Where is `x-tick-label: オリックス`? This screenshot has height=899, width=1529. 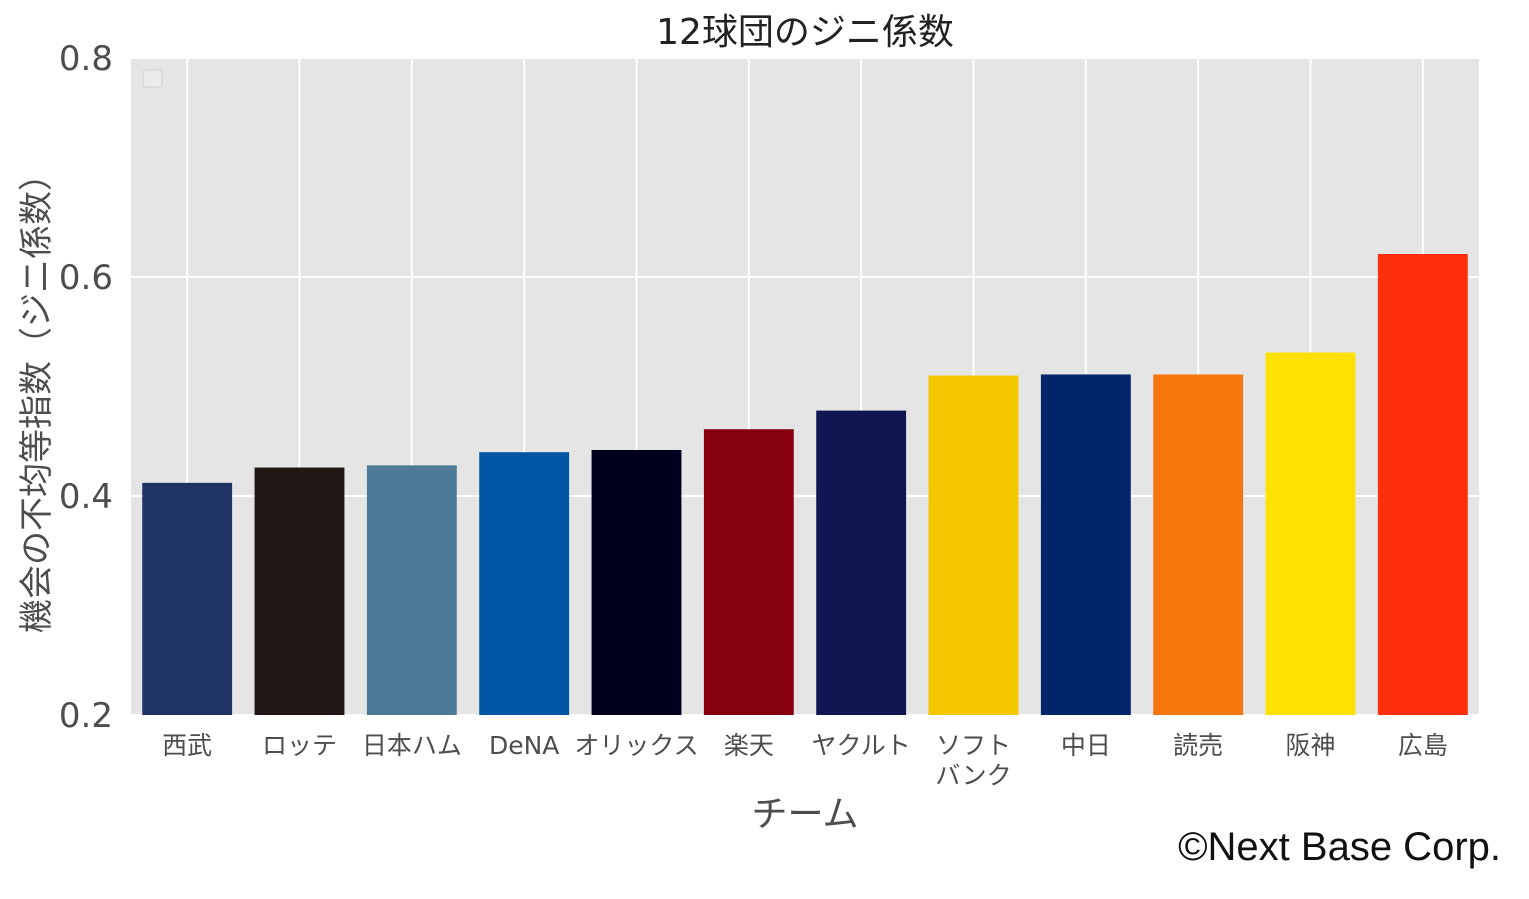 x-tick-label: オリックス is located at coordinates (636, 745).